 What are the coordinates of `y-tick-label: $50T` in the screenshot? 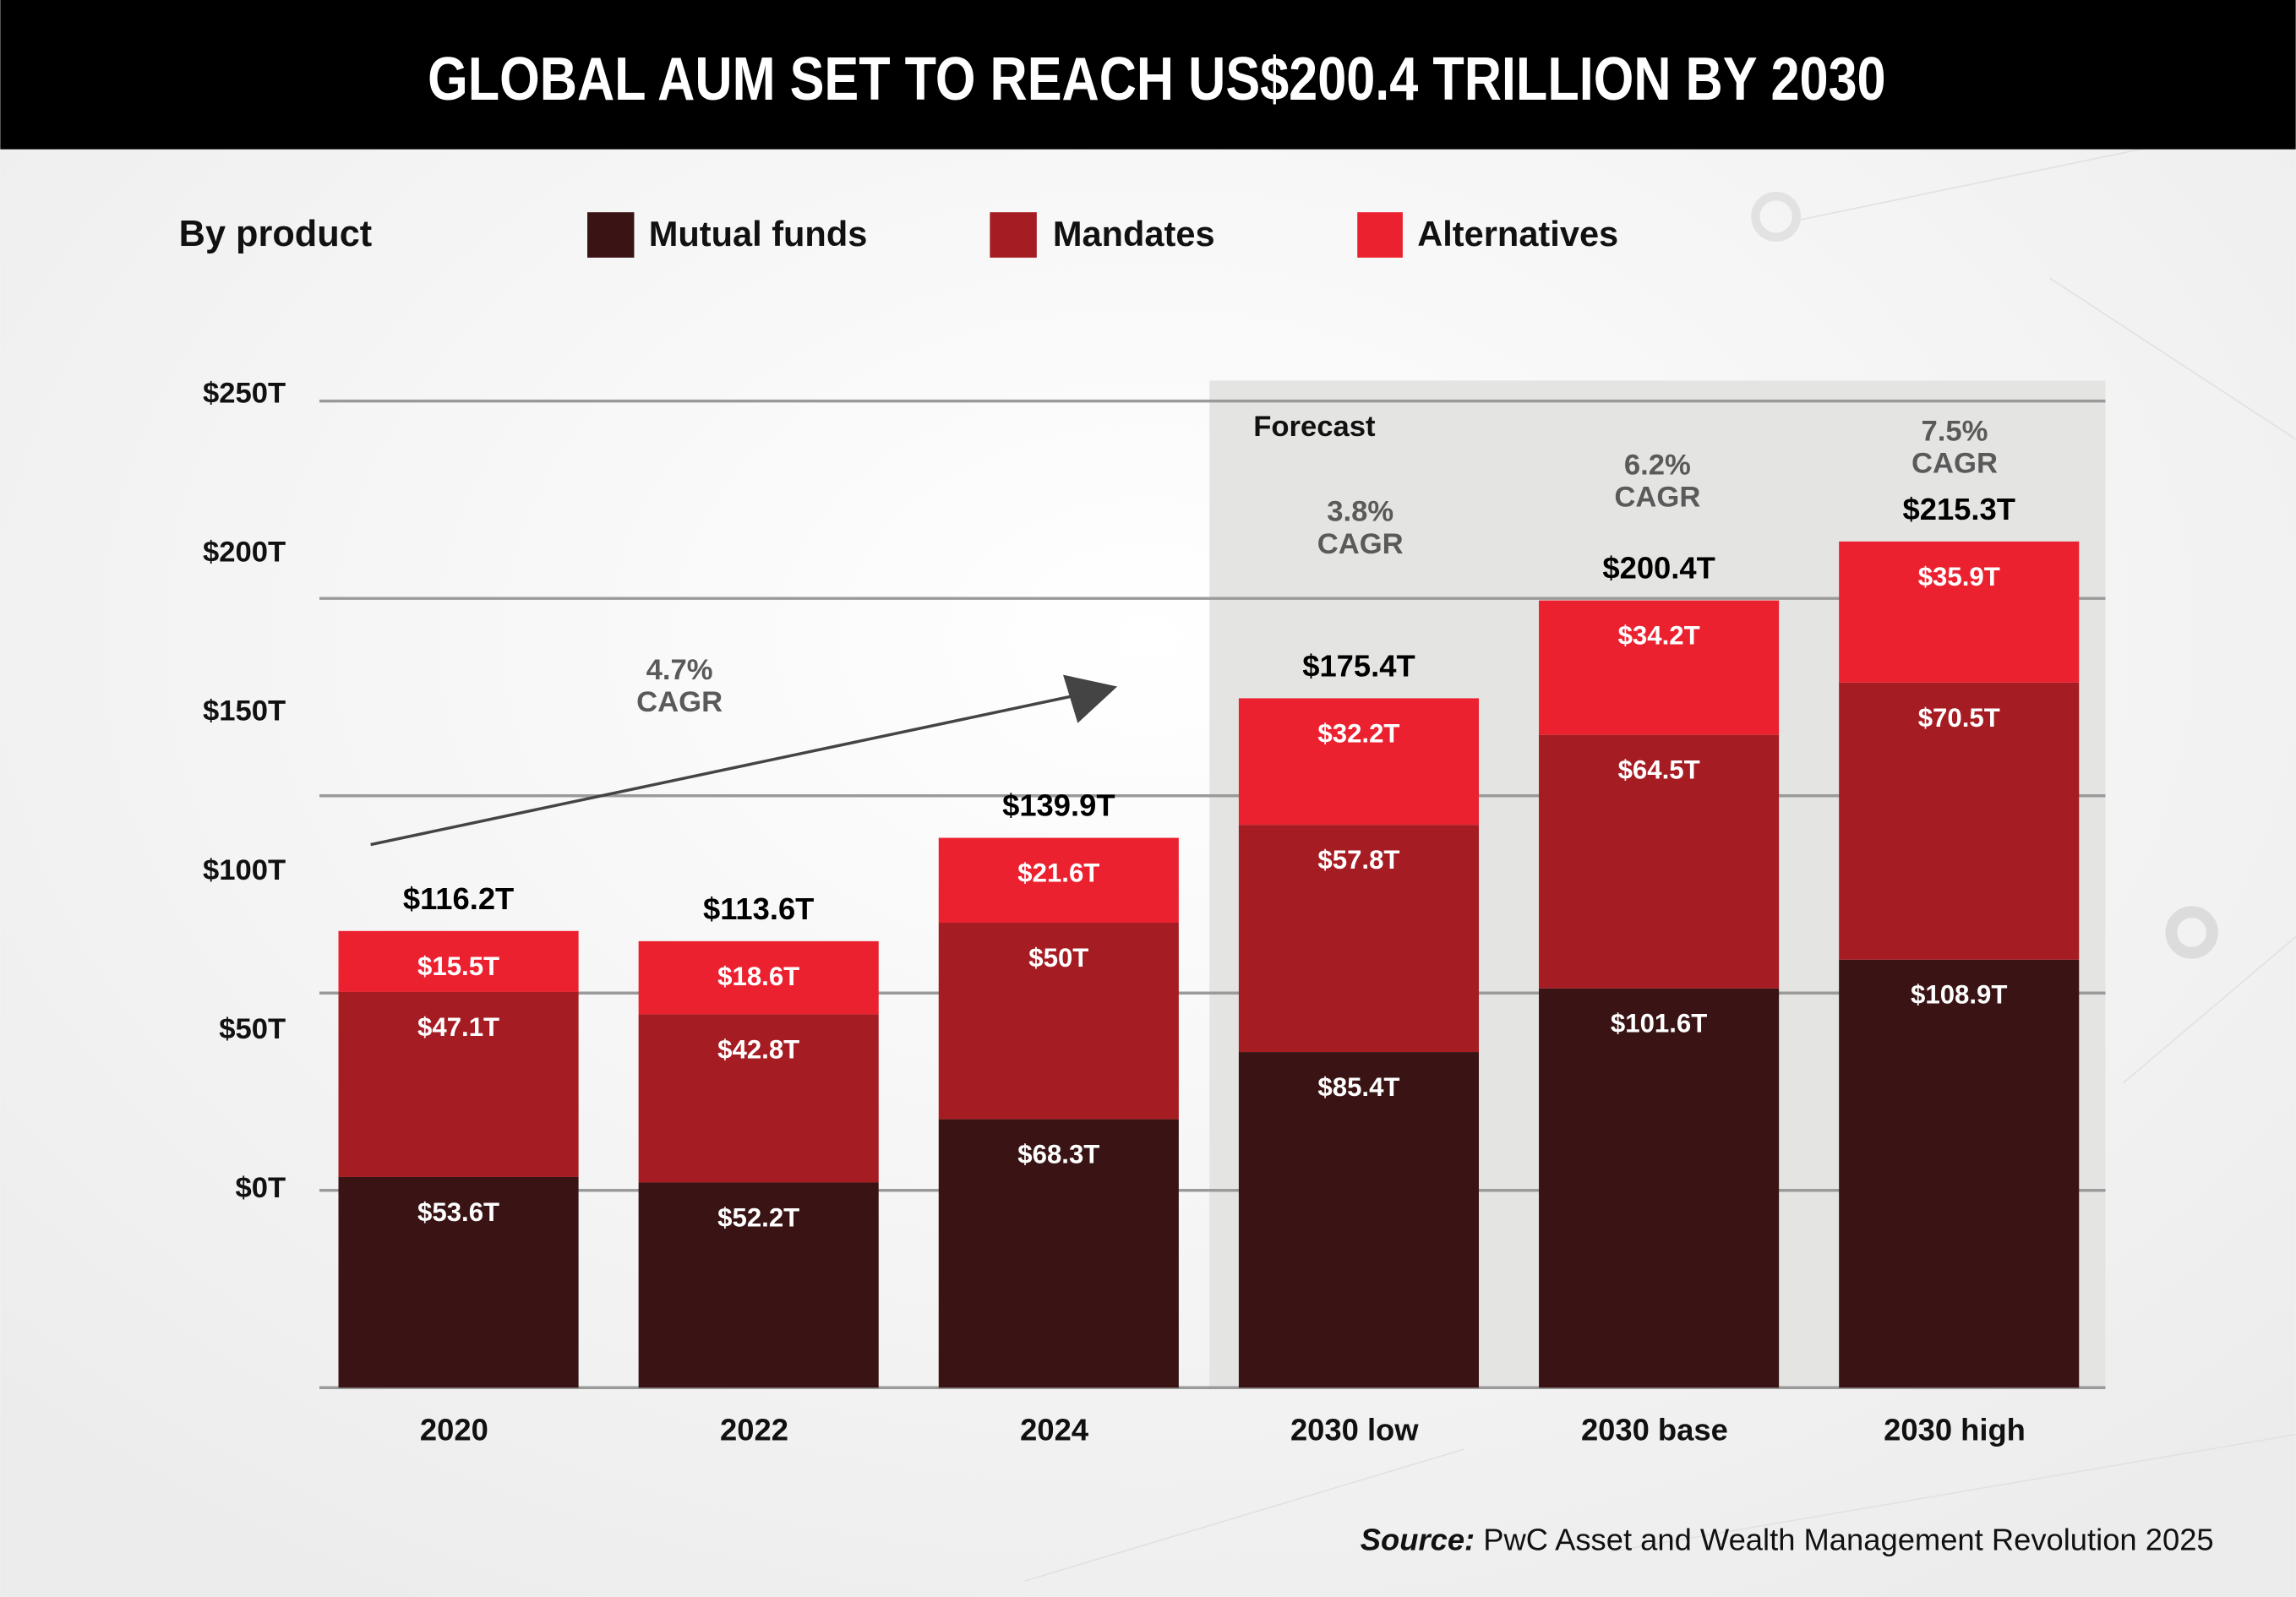 It's located at (253, 1029).